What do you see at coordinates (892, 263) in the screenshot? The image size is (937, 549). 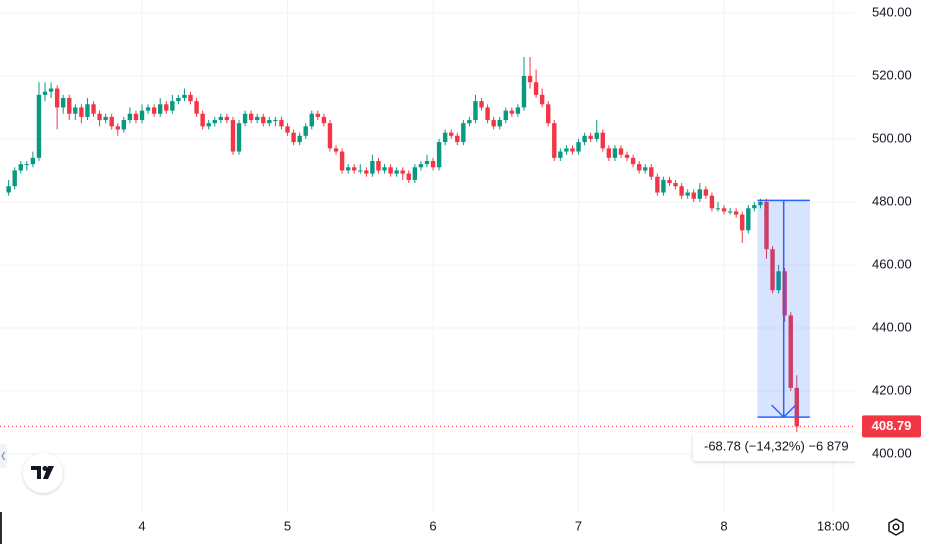 I see `y-tick-label: 460.00` at bounding box center [892, 263].